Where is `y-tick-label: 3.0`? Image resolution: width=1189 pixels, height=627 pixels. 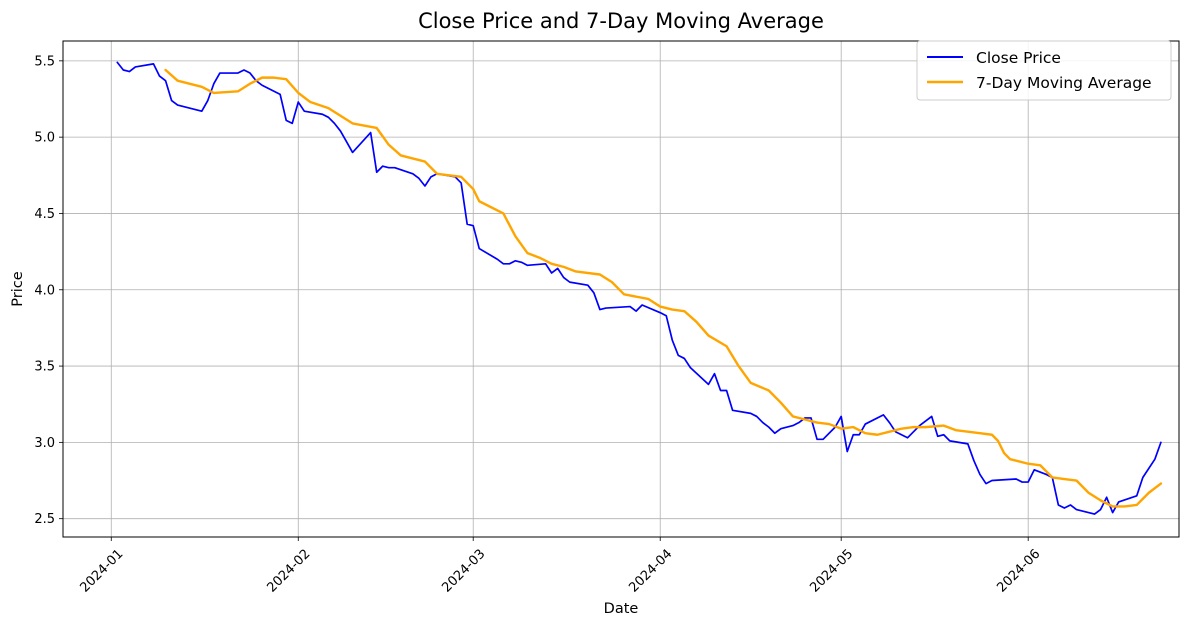
y-tick-label: 3.0 is located at coordinates (44, 443).